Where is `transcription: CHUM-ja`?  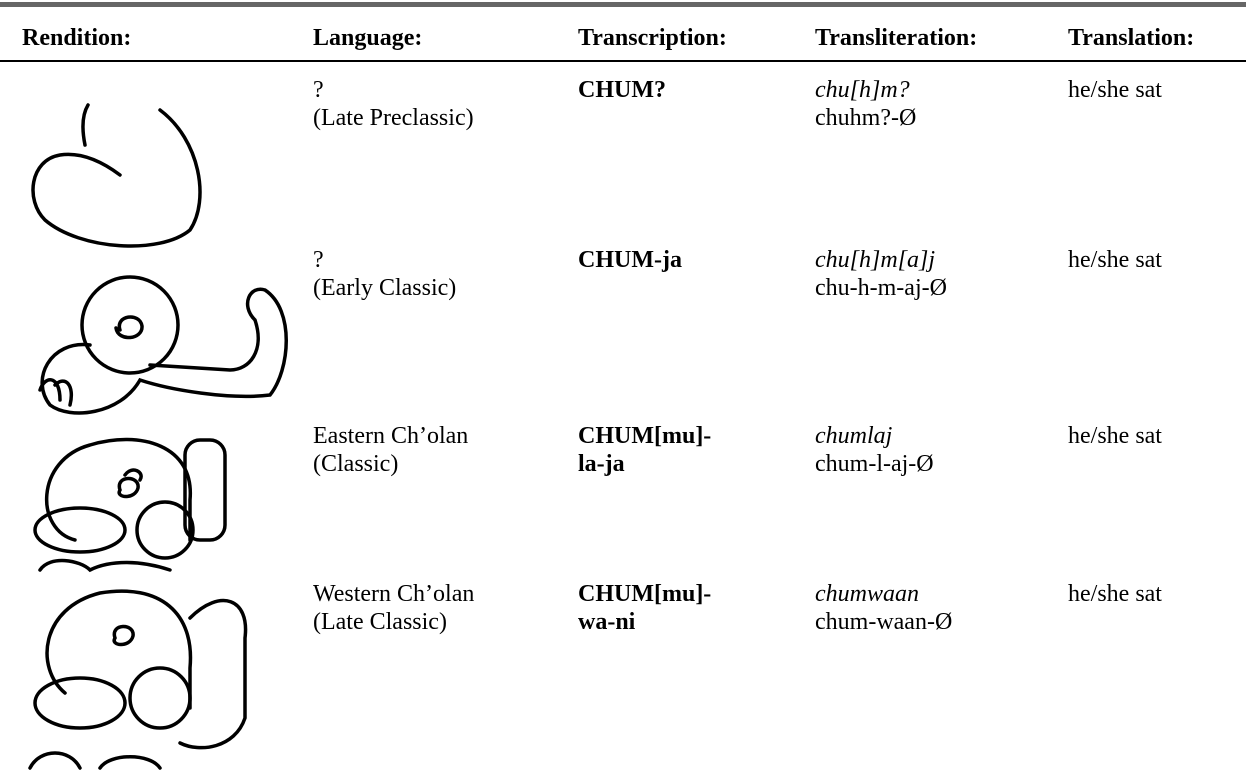
transcription: CHUM-ja is located at coordinates (630, 260).